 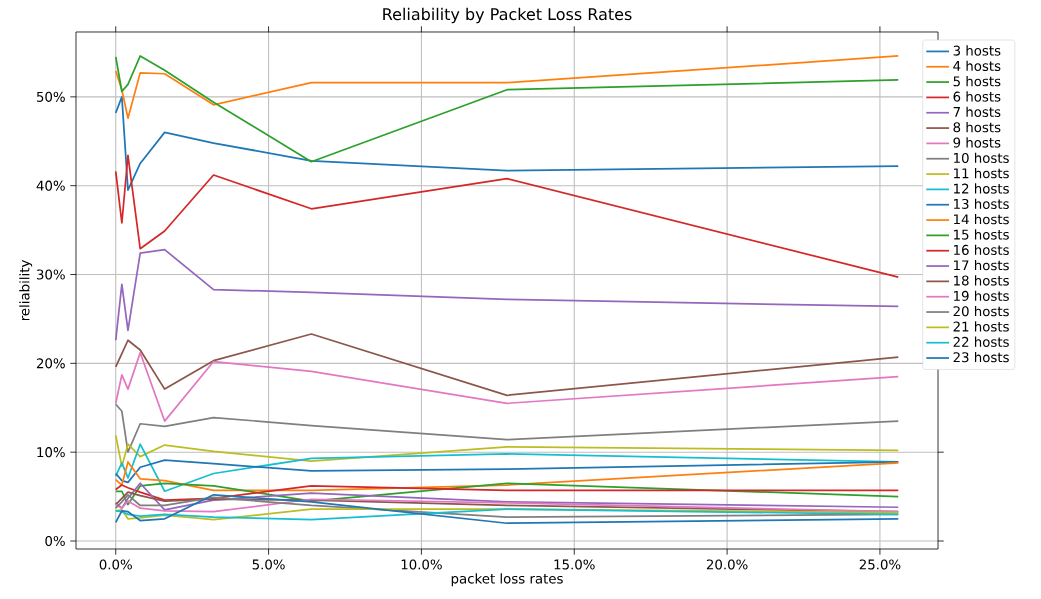 What do you see at coordinates (507, 580) in the screenshot?
I see `x-axis-title: packet loss rates` at bounding box center [507, 580].